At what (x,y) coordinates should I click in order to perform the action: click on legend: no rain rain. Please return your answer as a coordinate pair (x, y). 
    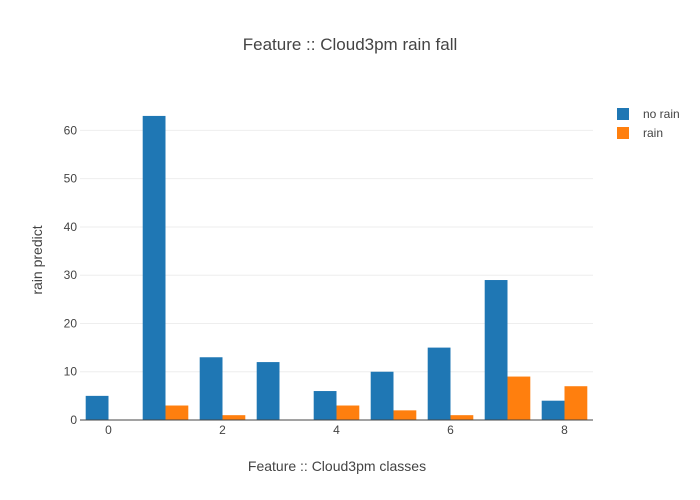
    Looking at the image, I should click on (648, 123).